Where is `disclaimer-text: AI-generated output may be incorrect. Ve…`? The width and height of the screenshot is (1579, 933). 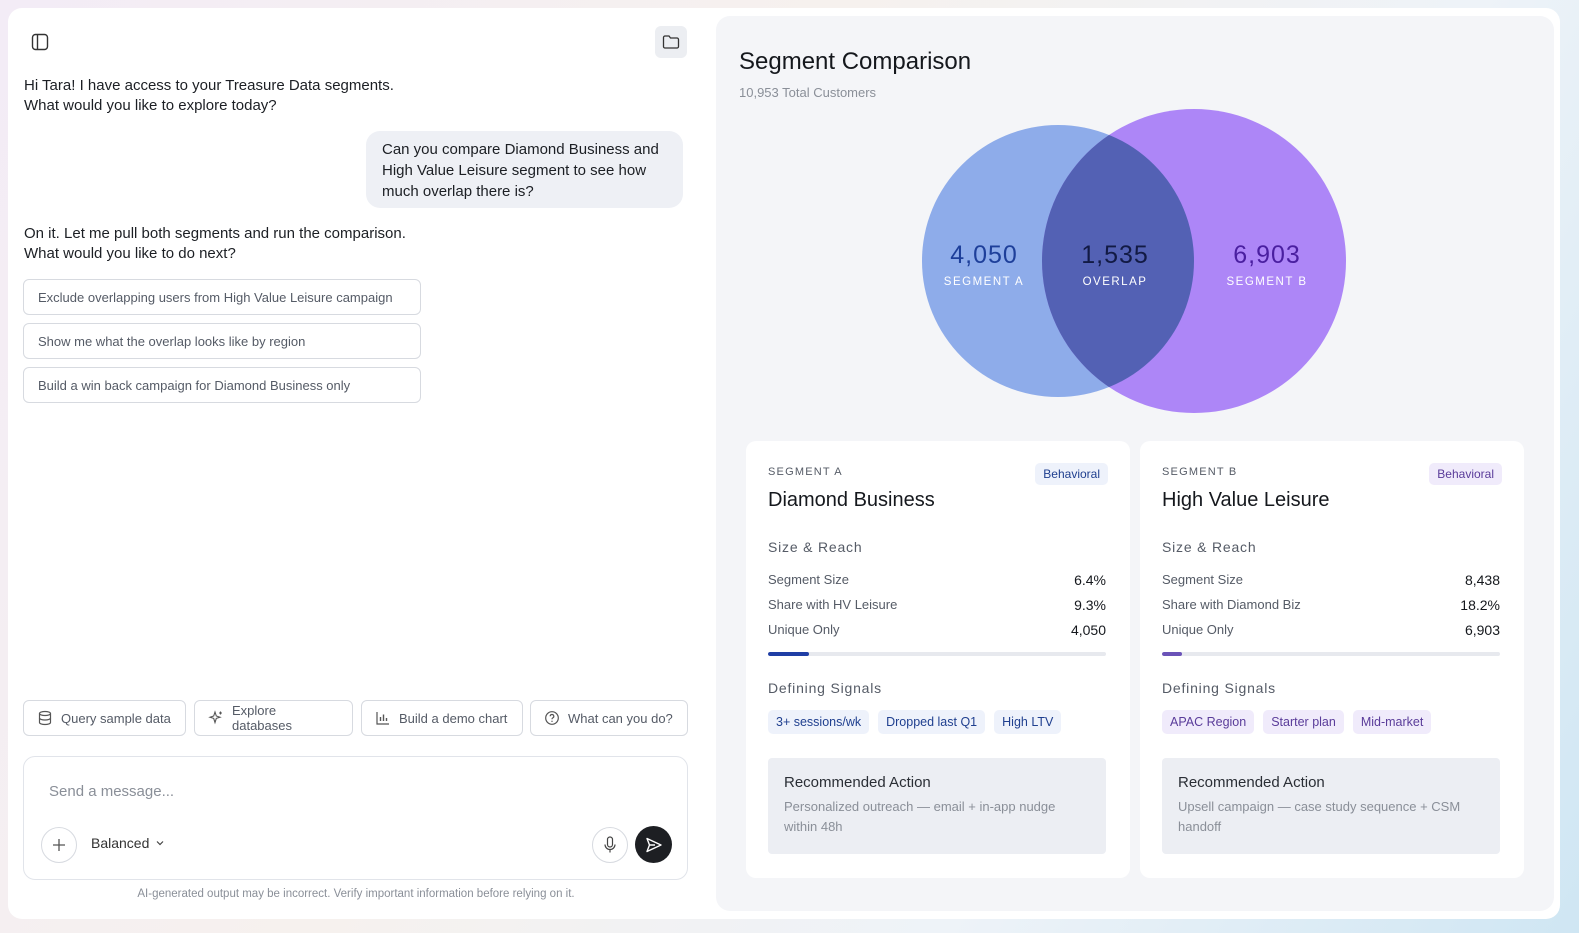 disclaimer-text: AI-generated output may be incorrect. Ve… is located at coordinates (356, 894).